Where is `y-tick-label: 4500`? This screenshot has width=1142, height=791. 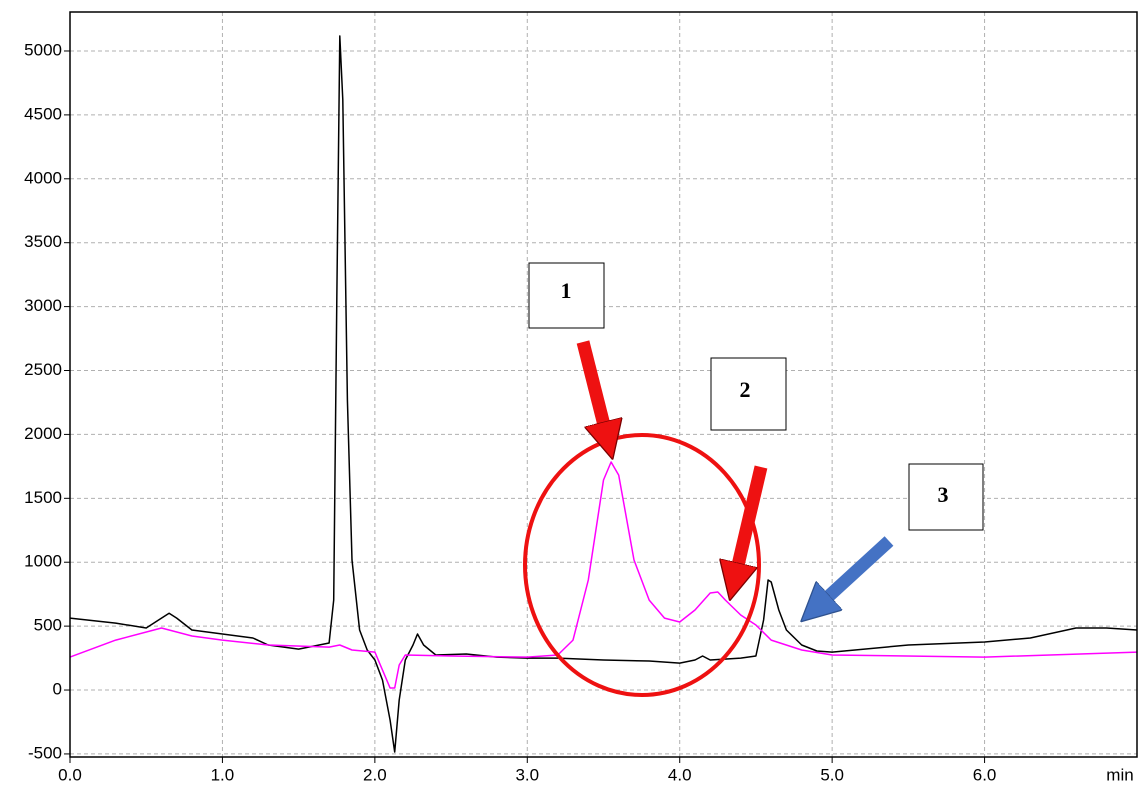 y-tick-label: 4500 is located at coordinates (43, 113).